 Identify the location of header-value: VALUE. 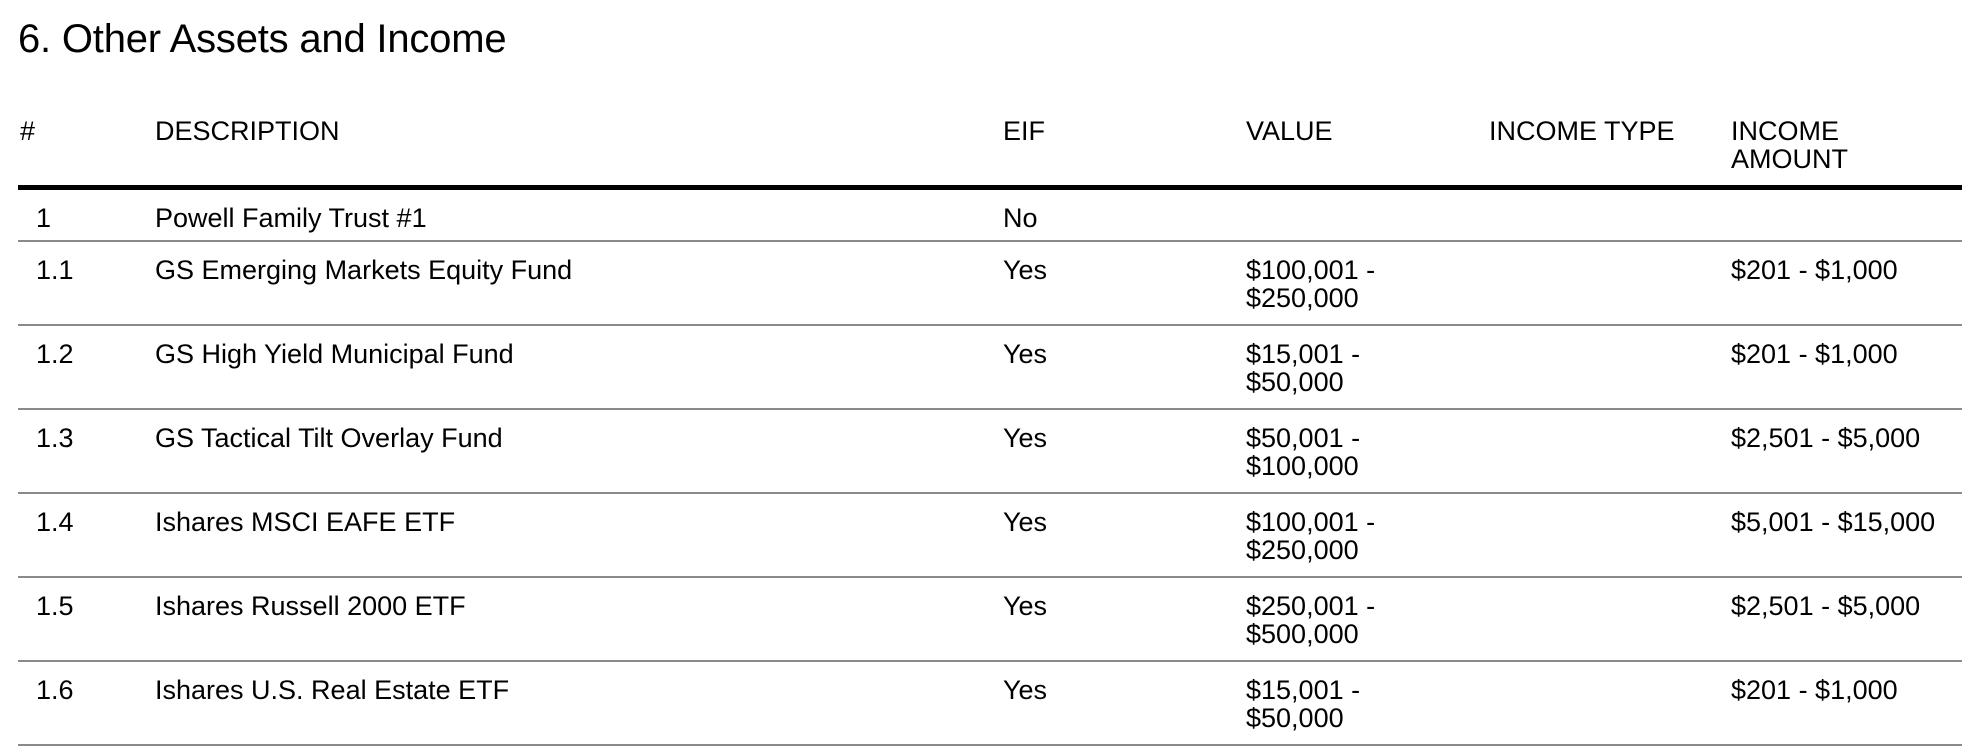
(1367, 153).